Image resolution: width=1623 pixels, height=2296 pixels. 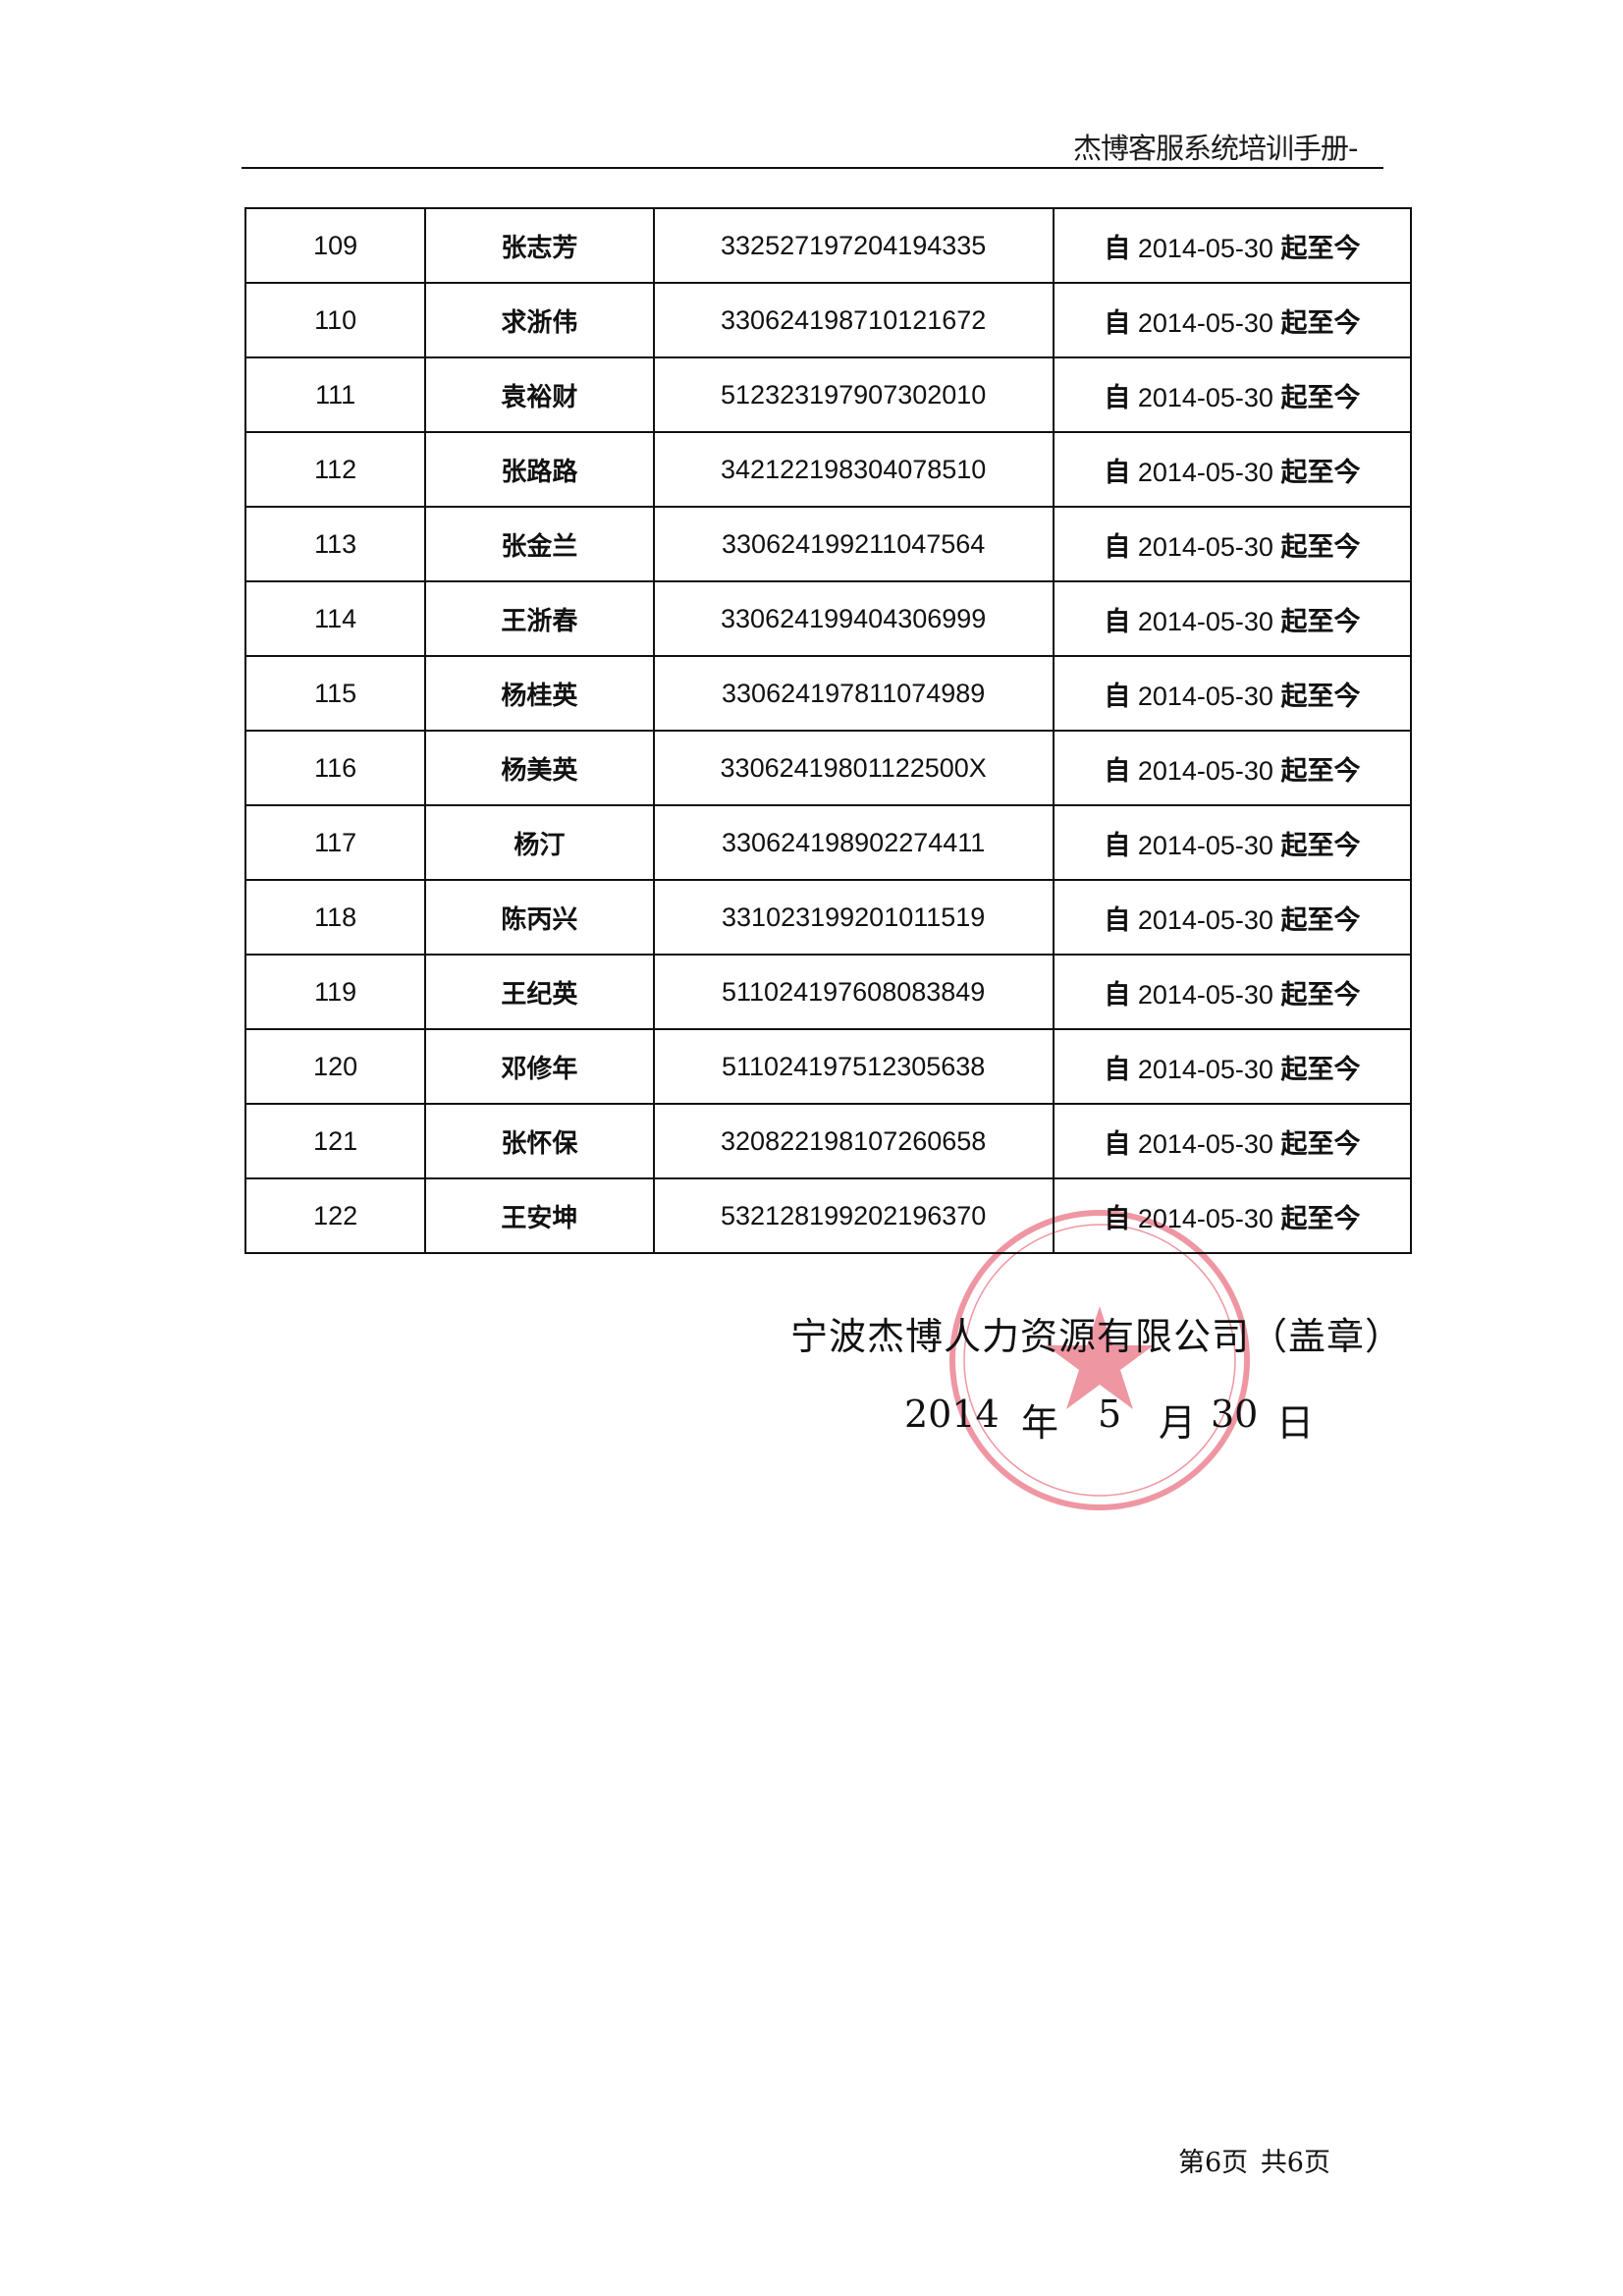 I want to click on table-row: 120 邓修年 511024197512305638 自 2014-05-30 起至今, so click(x=828, y=1066).